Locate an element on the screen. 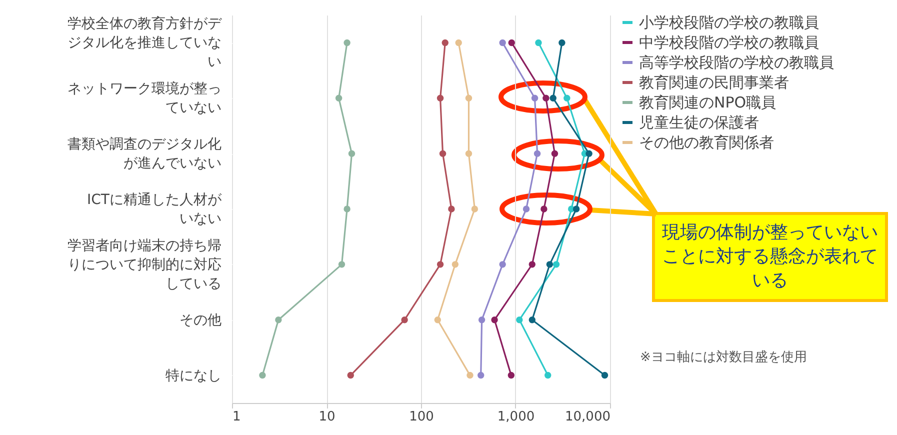 The width and height of the screenshot is (897, 435). x-tick-label: 100 is located at coordinates (421, 417).